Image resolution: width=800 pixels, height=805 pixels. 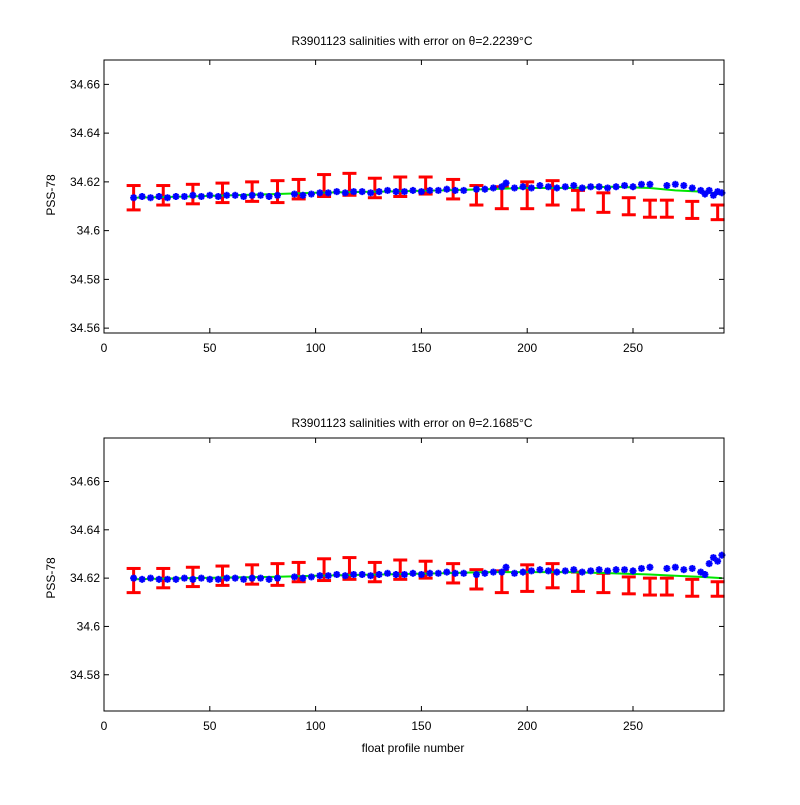 What do you see at coordinates (85, 84) in the screenshot?
I see `y-tick-label: 34.66` at bounding box center [85, 84].